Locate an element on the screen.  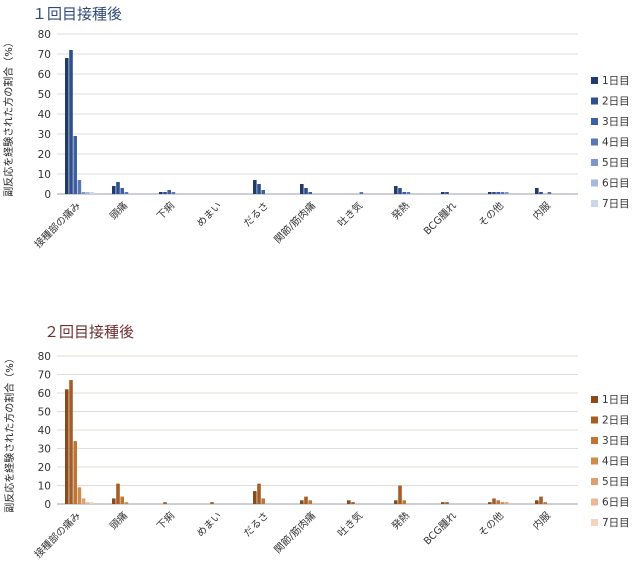
x-category-label: その他 is located at coordinates (491, 214).